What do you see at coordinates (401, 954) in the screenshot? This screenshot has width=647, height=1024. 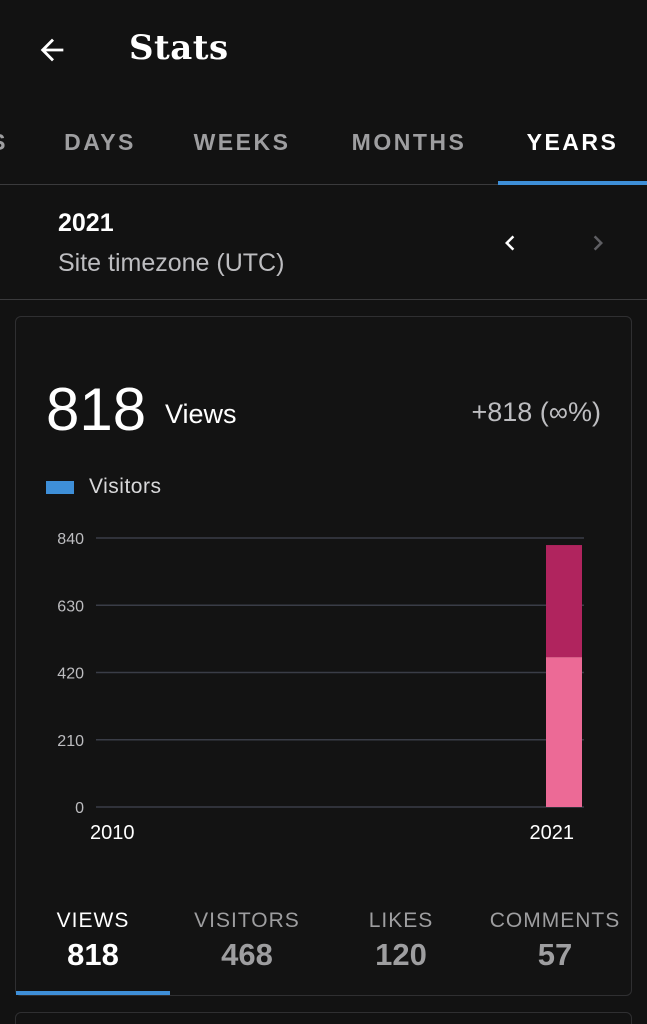 I see `summary-likes-value: 120` at bounding box center [401, 954].